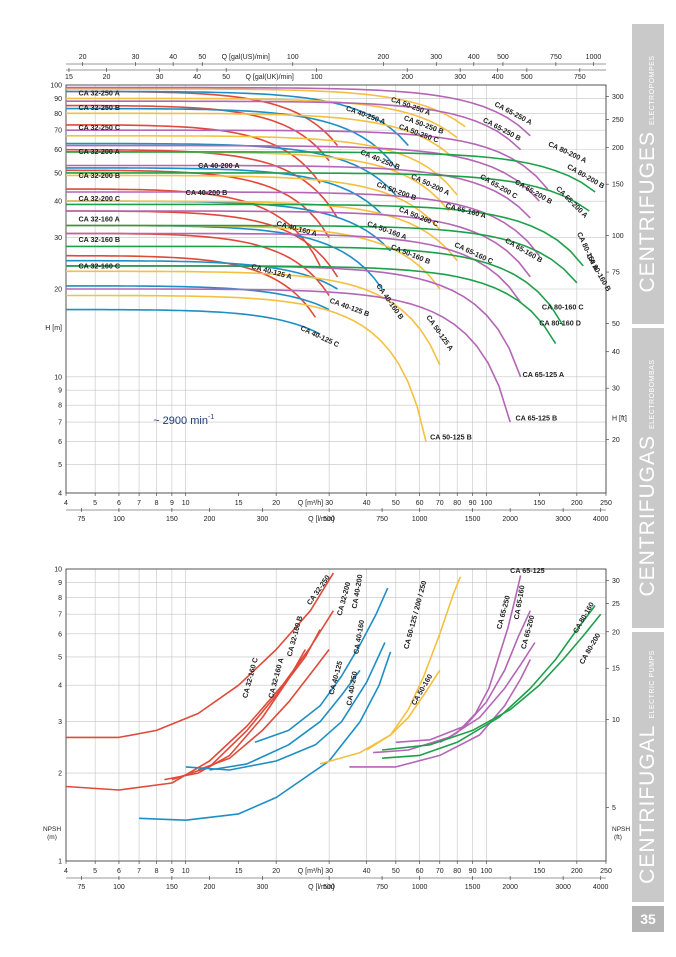 Image resolution: width=676 pixels, height=957 pixels. I want to click on curve-ca-40-250-a, so click(237, 118).